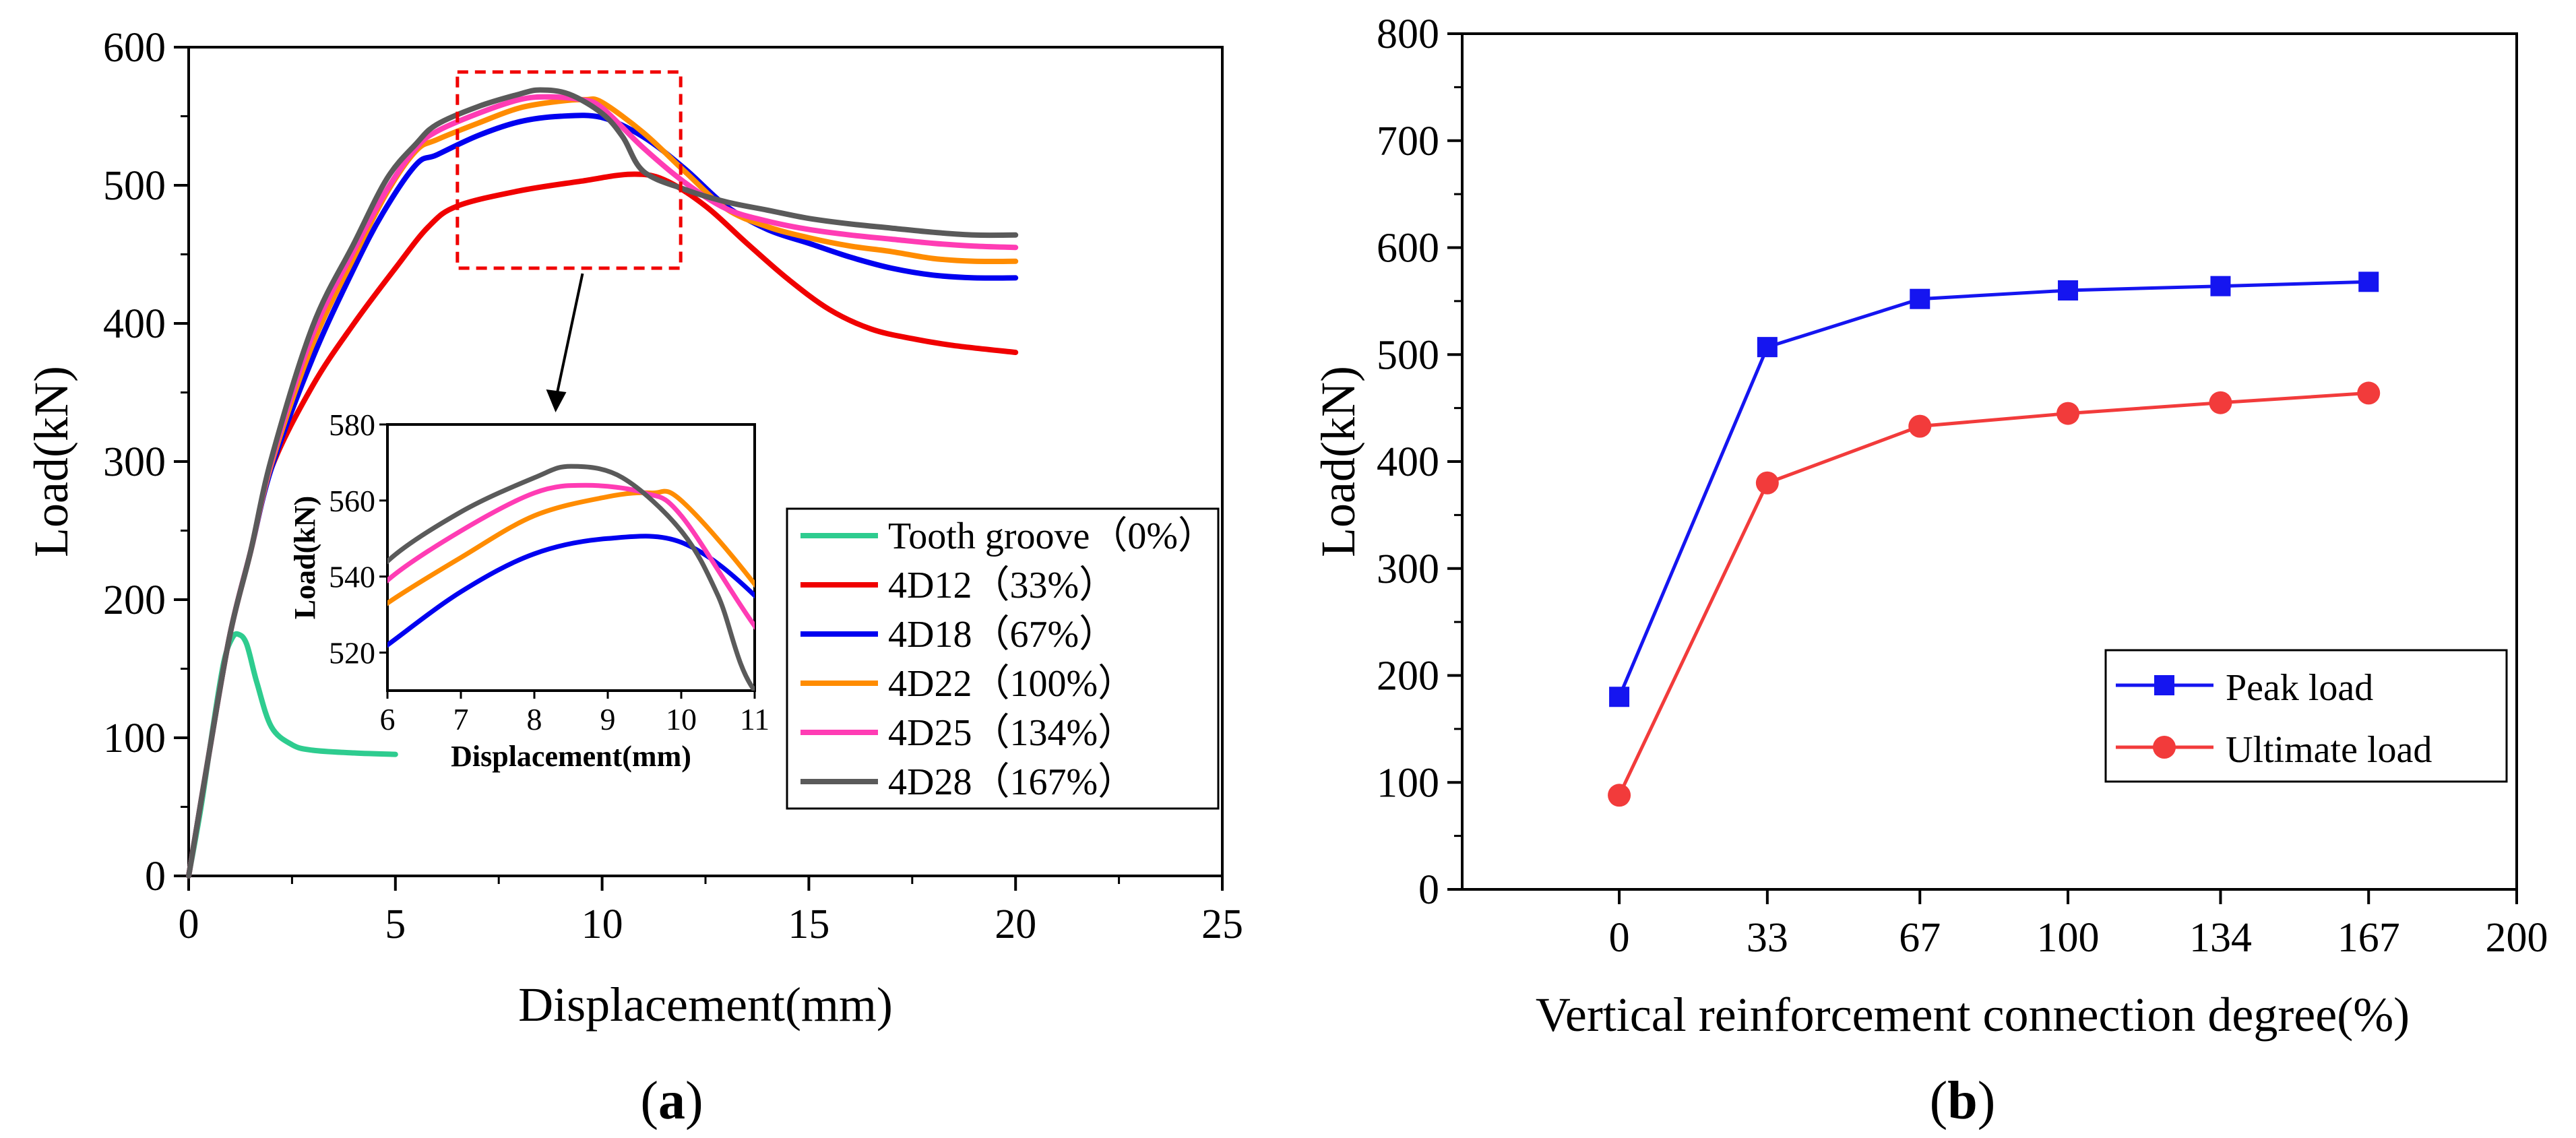 This screenshot has width=2576, height=1138. What do you see at coordinates (2306, 716) in the screenshot?
I see `legend-box-b` at bounding box center [2306, 716].